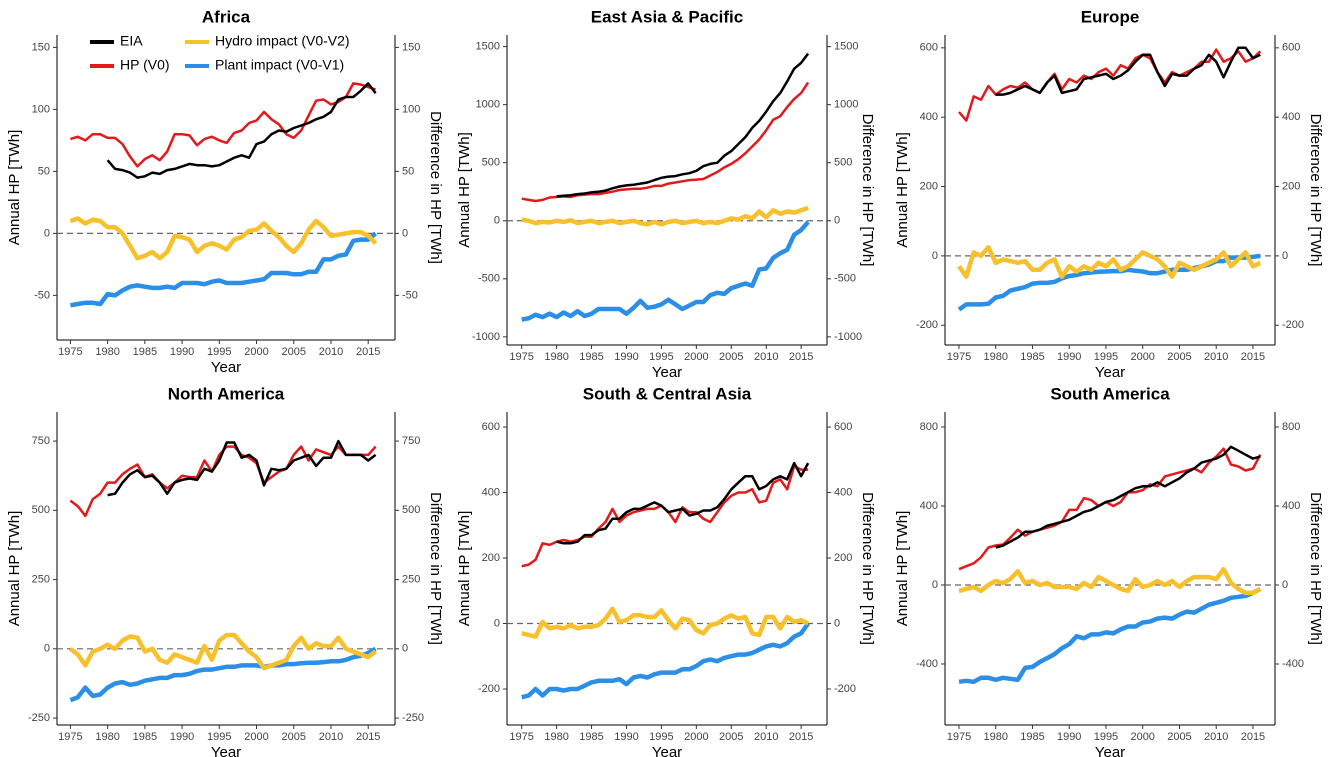 The image size is (1331, 757). Describe the element at coordinates (488, 47) in the screenshot. I see `y-tick-label: 1500` at that location.